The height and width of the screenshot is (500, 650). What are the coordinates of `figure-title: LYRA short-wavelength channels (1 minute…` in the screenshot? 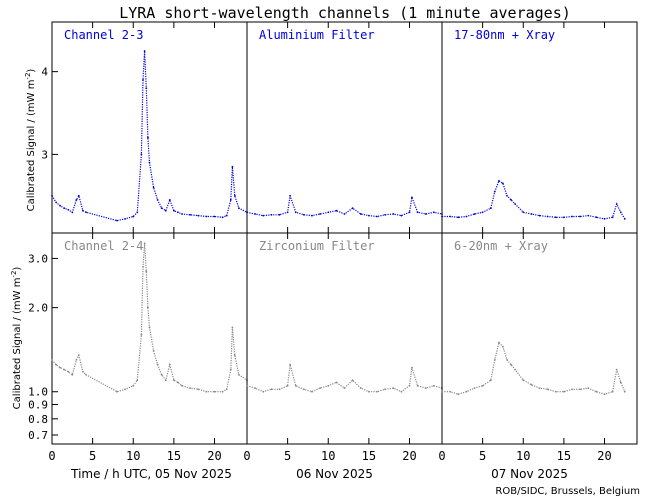 It's located at (345, 13).